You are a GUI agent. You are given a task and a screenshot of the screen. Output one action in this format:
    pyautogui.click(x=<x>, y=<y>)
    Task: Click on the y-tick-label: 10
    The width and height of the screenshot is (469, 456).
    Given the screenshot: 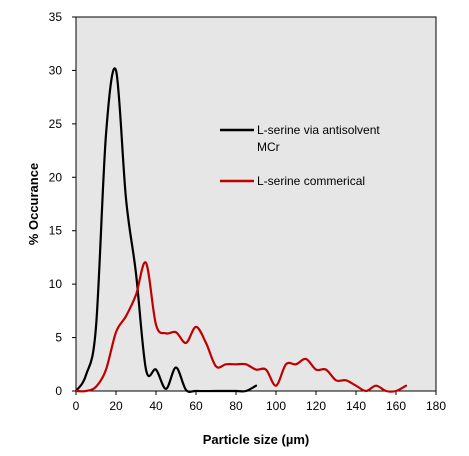 What is the action you would take?
    pyautogui.click(x=56, y=284)
    